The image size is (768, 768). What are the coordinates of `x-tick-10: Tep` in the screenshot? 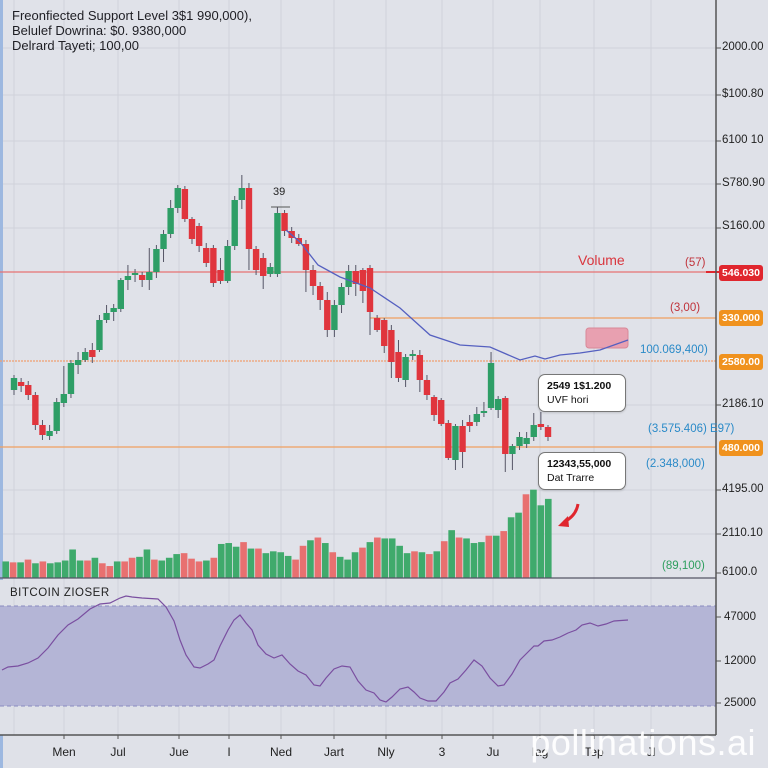 It's located at (594, 752).